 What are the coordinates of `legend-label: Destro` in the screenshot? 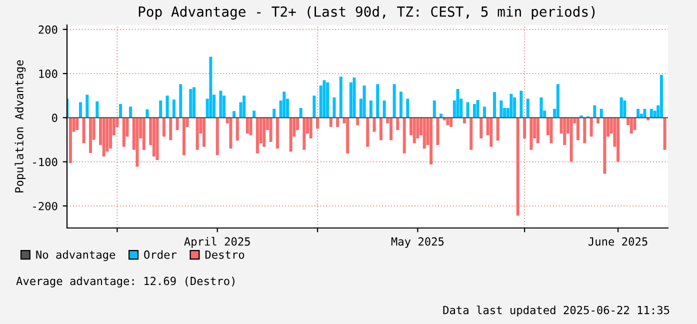 It's located at (224, 254).